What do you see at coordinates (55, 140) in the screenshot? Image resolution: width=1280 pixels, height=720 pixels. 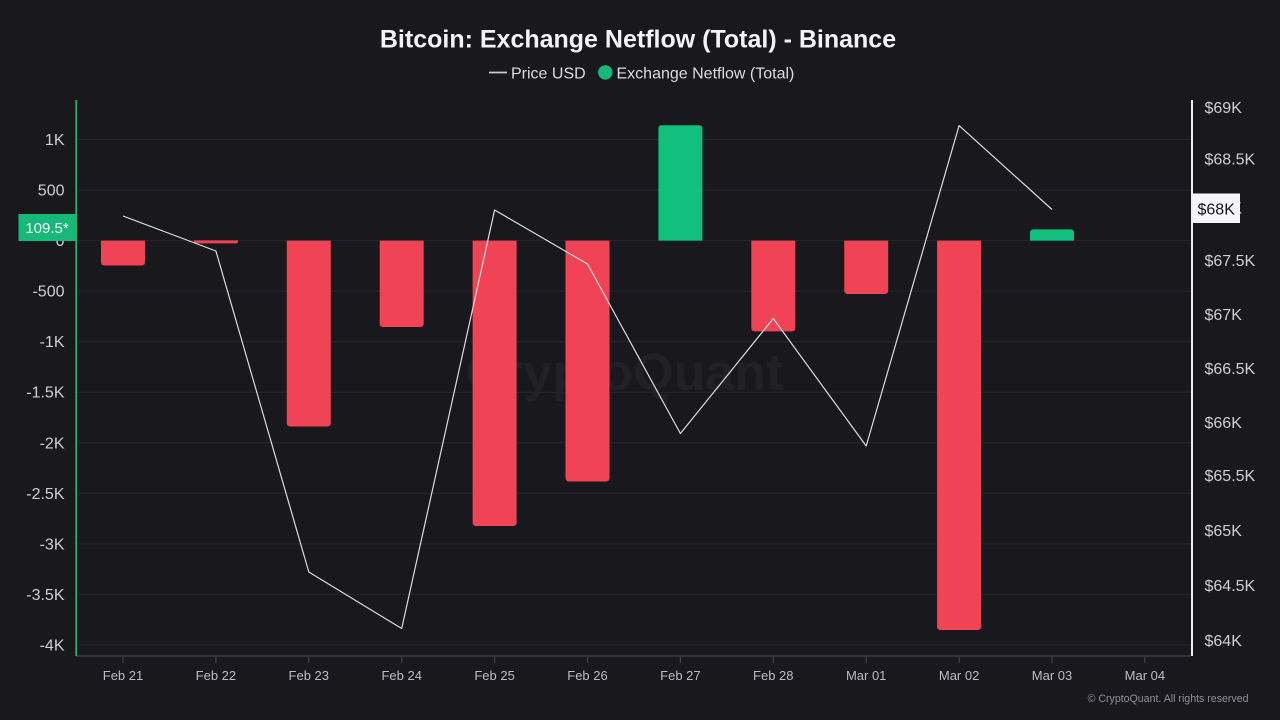 I see `svg-text: 1K` at bounding box center [55, 140].